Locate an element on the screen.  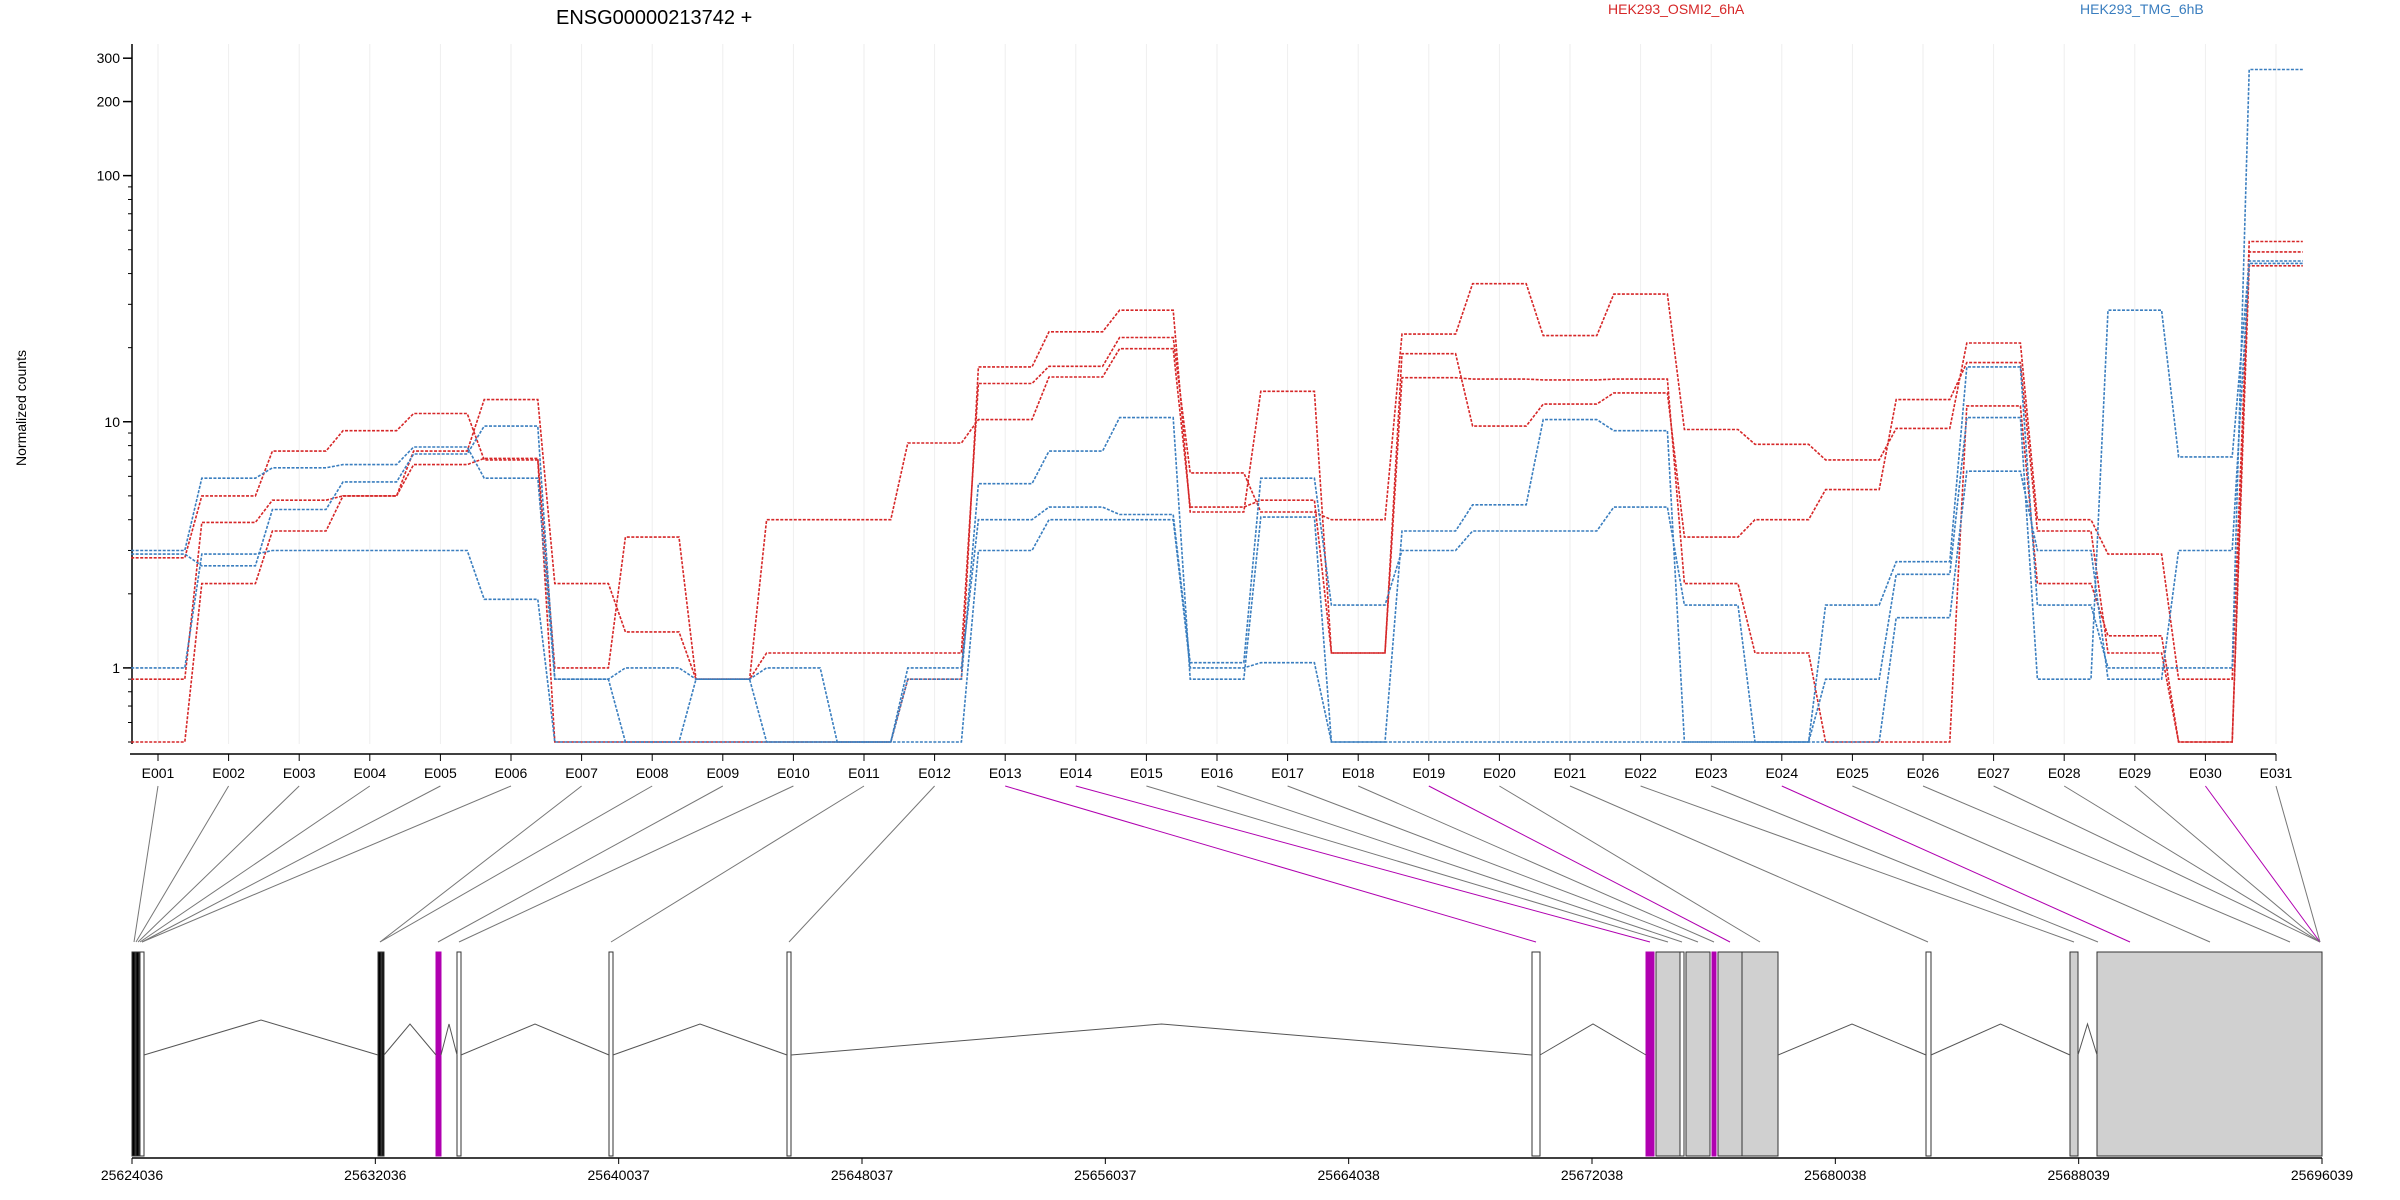
x-tick-label-E005: E005 is located at coordinates (440, 773).